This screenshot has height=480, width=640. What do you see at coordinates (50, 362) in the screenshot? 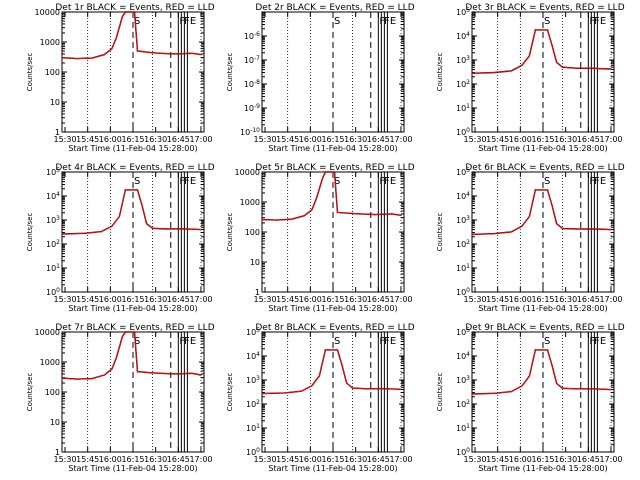
I see `y-tick-label: 1000` at bounding box center [50, 362].